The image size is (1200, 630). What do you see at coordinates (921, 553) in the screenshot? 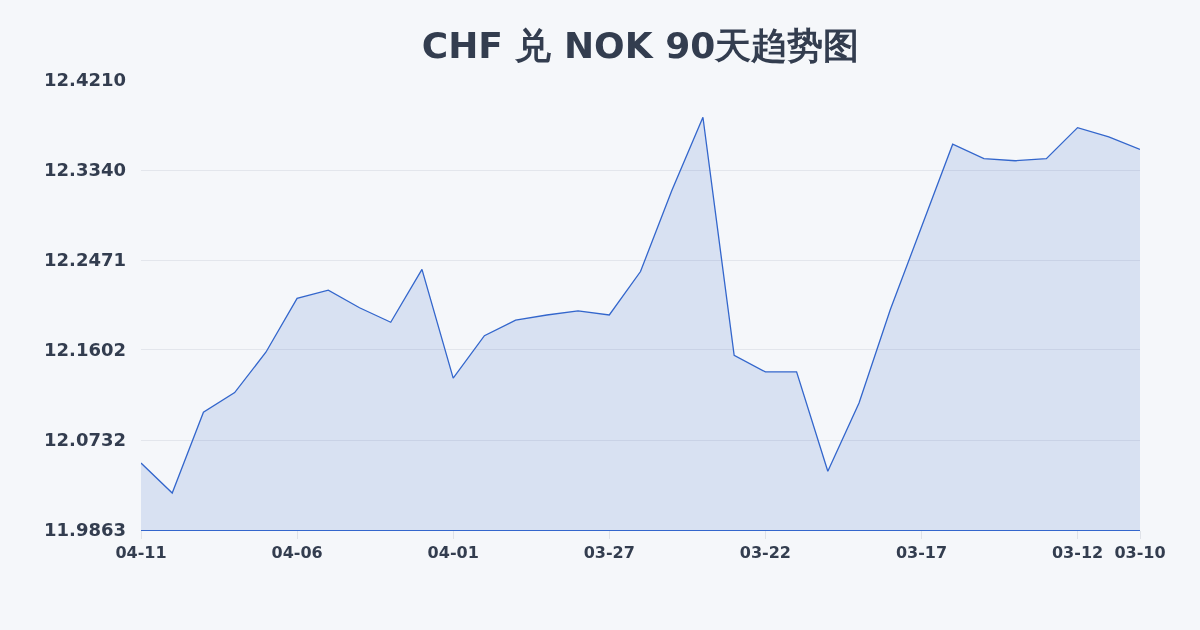
I see `x-tick-label: 03-17` at bounding box center [921, 553].